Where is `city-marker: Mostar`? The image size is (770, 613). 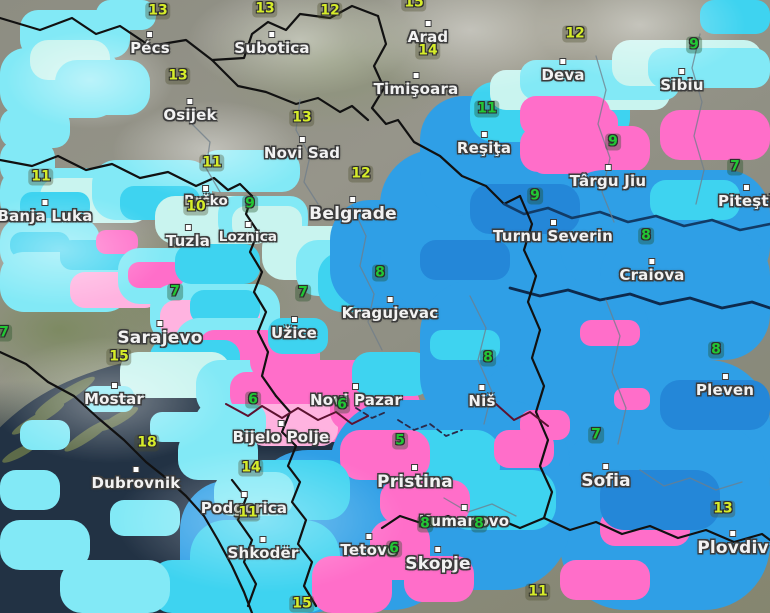 city-marker: Mostar is located at coordinates (114, 395).